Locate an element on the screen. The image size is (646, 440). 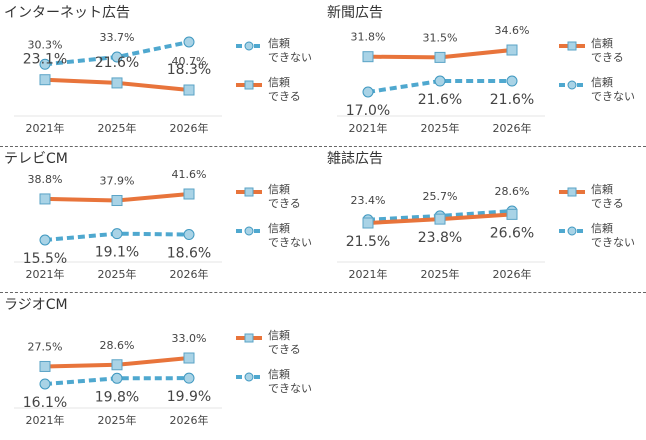
chart5-distrust-data-label: 16.1% is located at coordinates (45, 403).